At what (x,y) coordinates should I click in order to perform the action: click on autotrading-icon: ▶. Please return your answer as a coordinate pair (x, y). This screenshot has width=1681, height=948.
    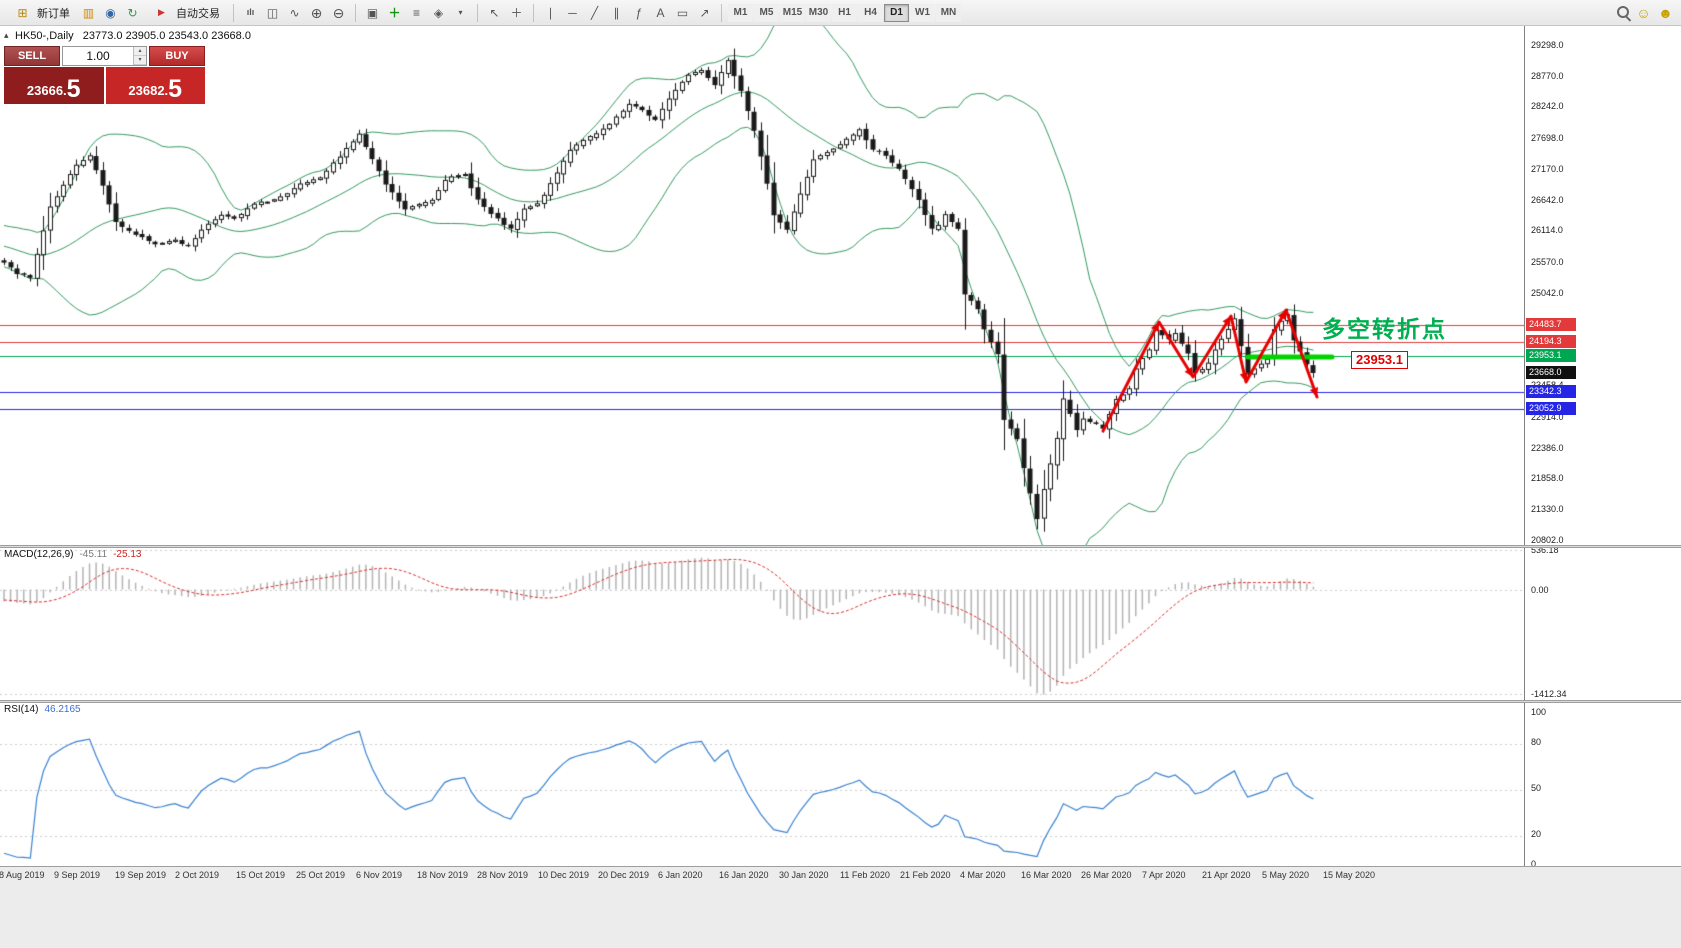
    Looking at the image, I should click on (161, 12).